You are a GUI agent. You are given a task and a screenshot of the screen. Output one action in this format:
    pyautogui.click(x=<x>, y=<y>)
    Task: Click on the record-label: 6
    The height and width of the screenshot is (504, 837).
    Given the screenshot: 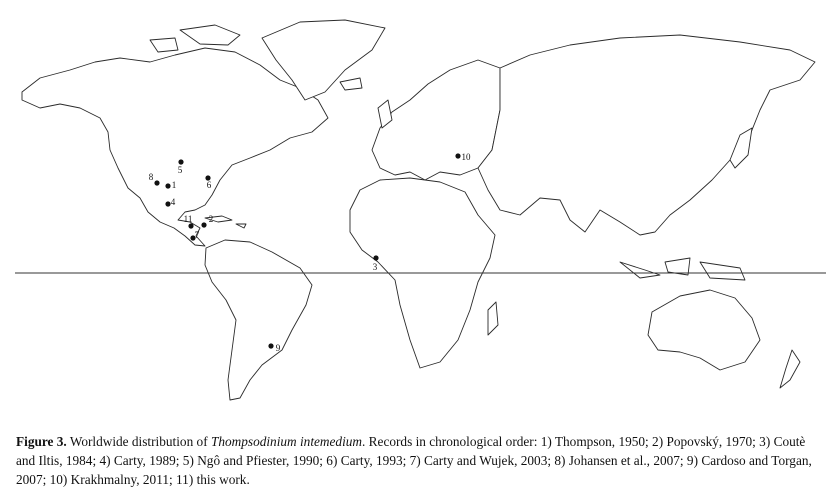 What is the action you would take?
    pyautogui.click(x=209, y=185)
    